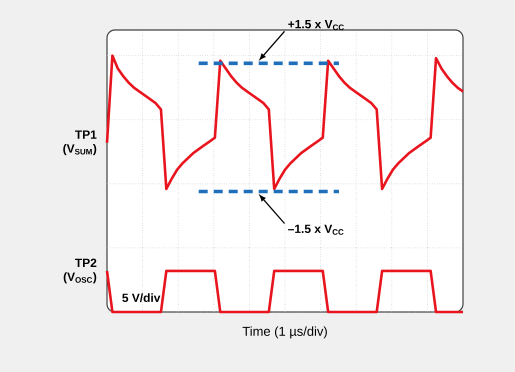 The width and height of the screenshot is (515, 372). What do you see at coordinates (79, 143) in the screenshot?
I see `series-label: TP1 (V$_{SUM}$)` at bounding box center [79, 143].